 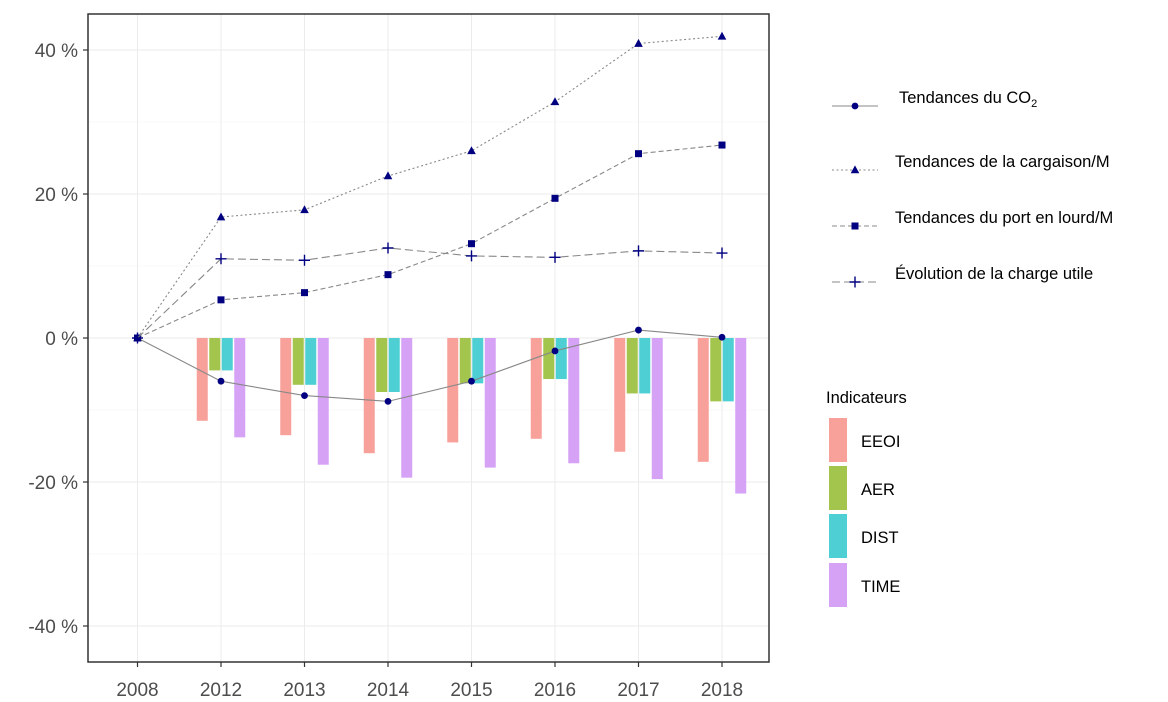 I want to click on point-charge-utile-2012, so click(x=221, y=259).